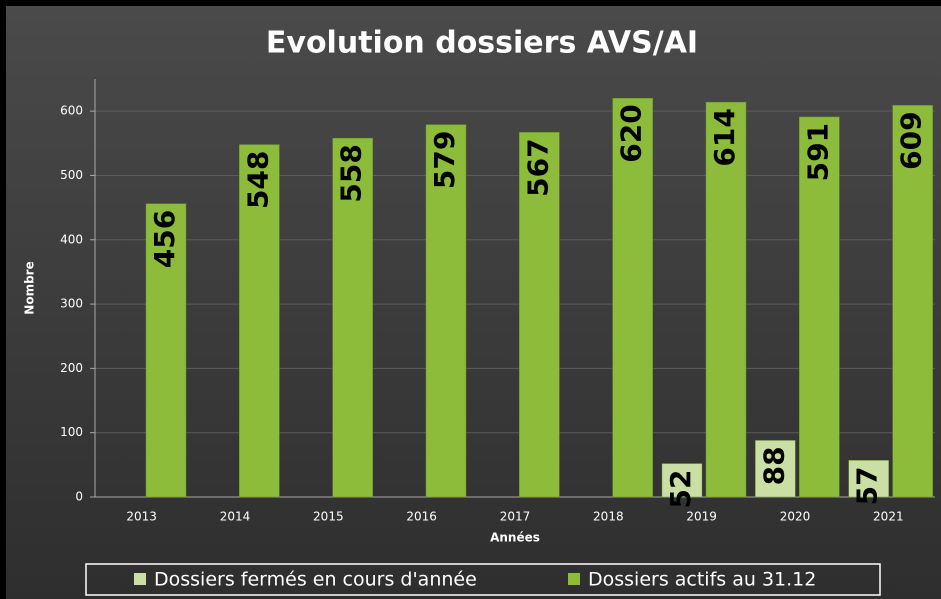  Describe the element at coordinates (867, 485) in the screenshot. I see `data-label: 57` at that location.